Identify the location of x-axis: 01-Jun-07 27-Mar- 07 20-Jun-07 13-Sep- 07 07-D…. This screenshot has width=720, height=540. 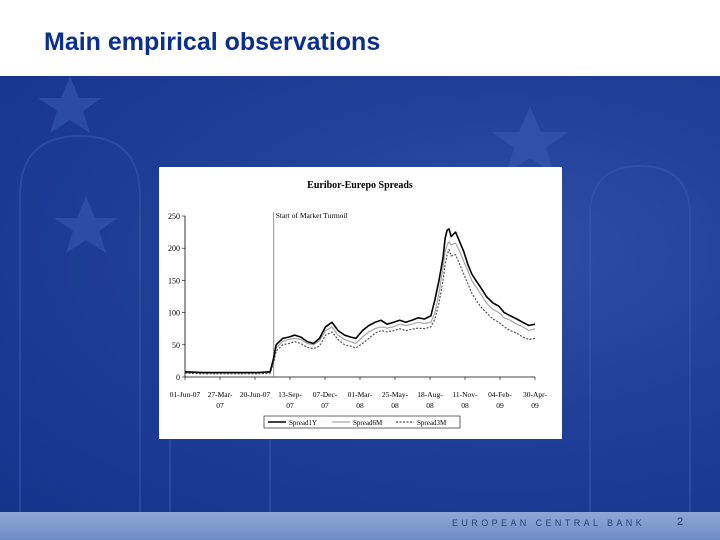
(359, 393).